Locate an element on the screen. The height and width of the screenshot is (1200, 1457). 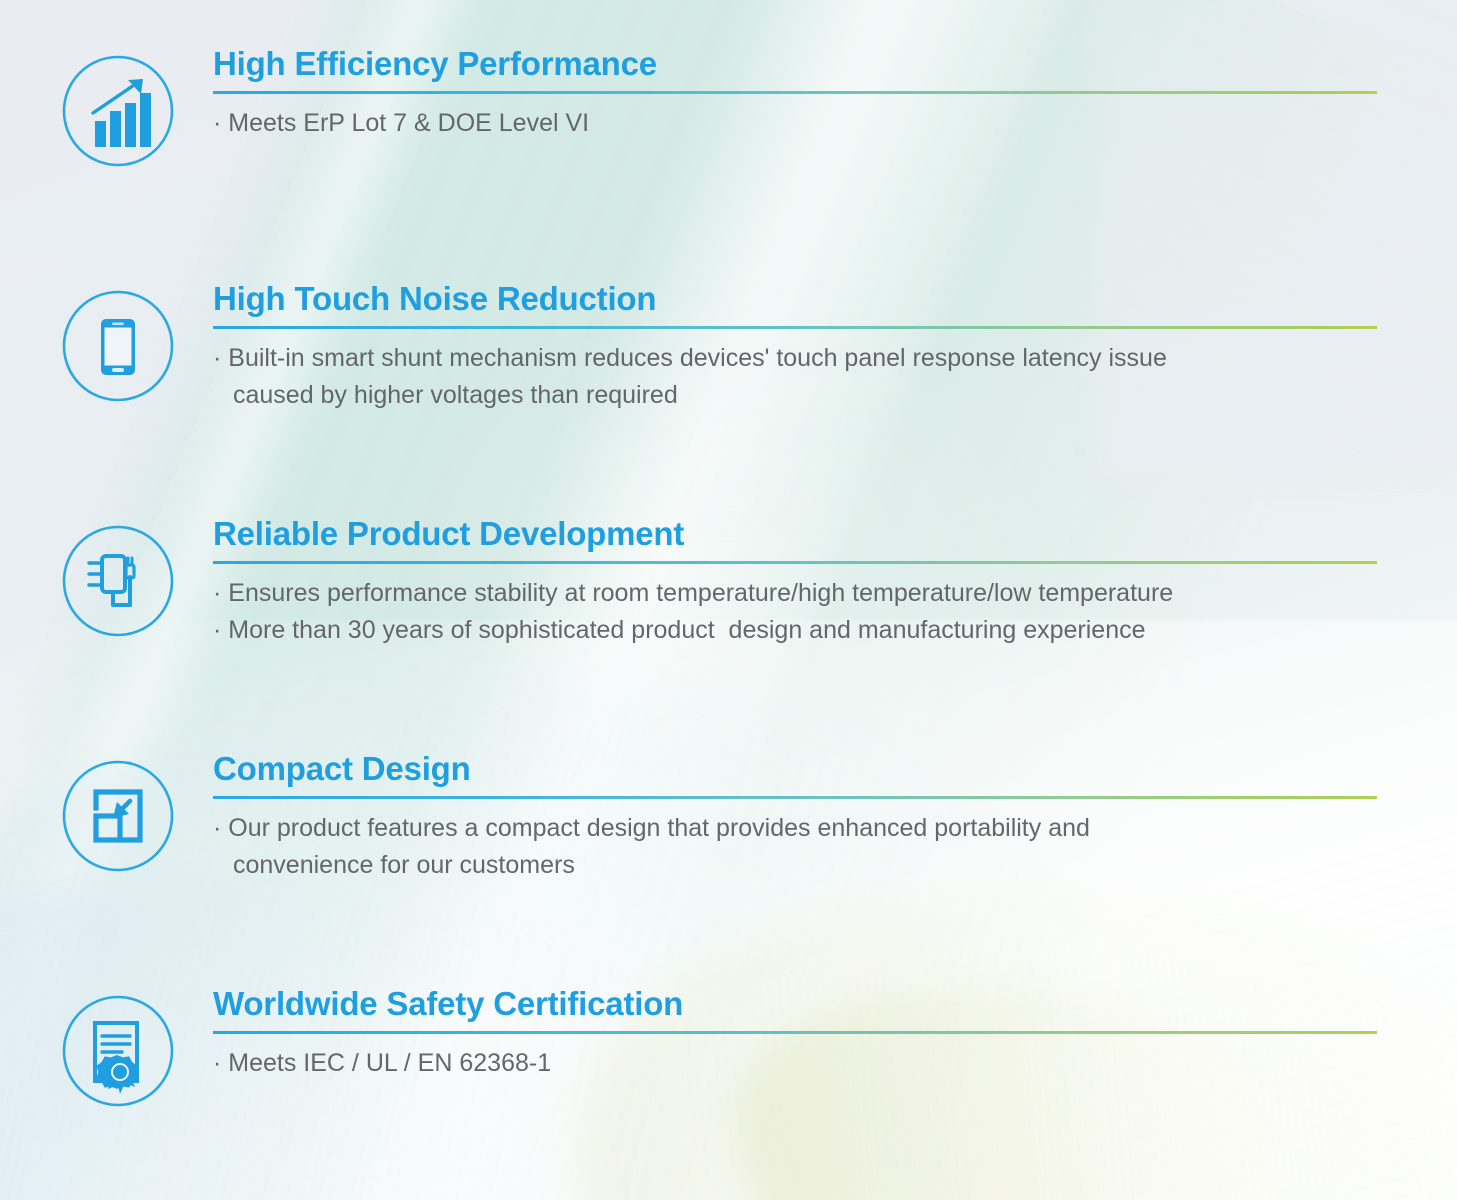
feature-title: High Touch Noise Reduction is located at coordinates (435, 298).